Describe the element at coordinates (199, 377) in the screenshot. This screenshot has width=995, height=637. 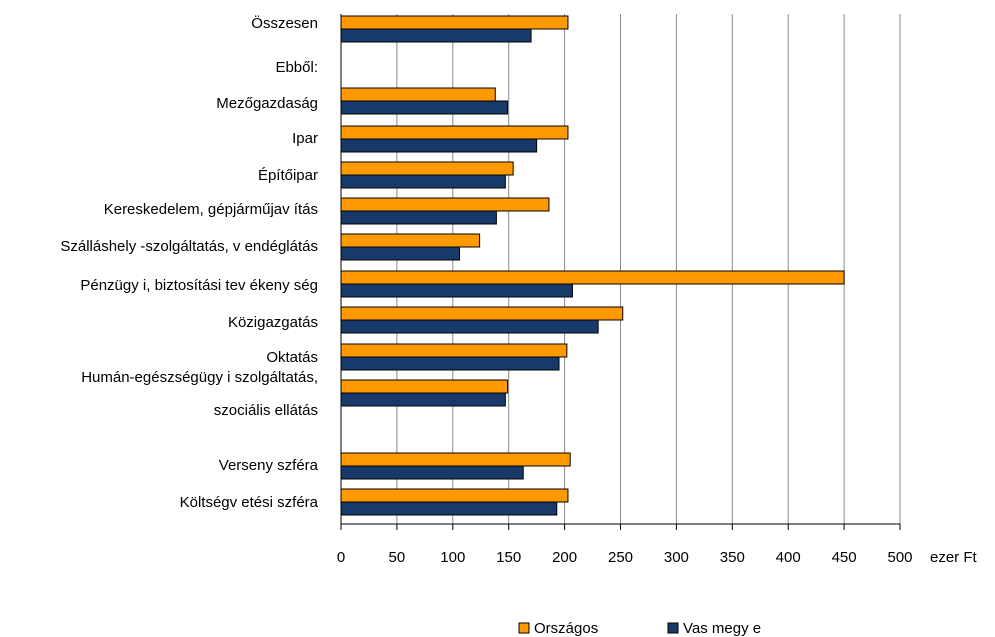
I see `category-label: Humán-egészségügy i szolgáltatás,` at that location.